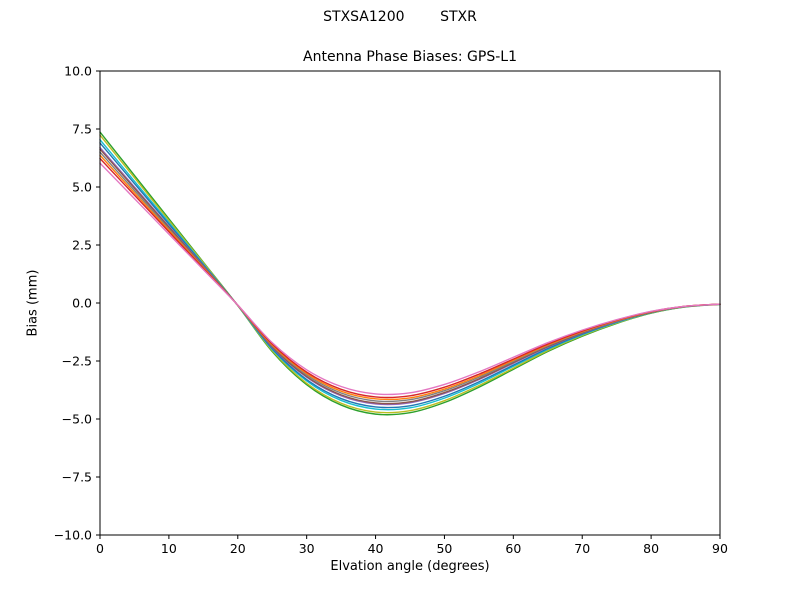  I want to click on y-tick-label: −5.0, so click(77, 419).